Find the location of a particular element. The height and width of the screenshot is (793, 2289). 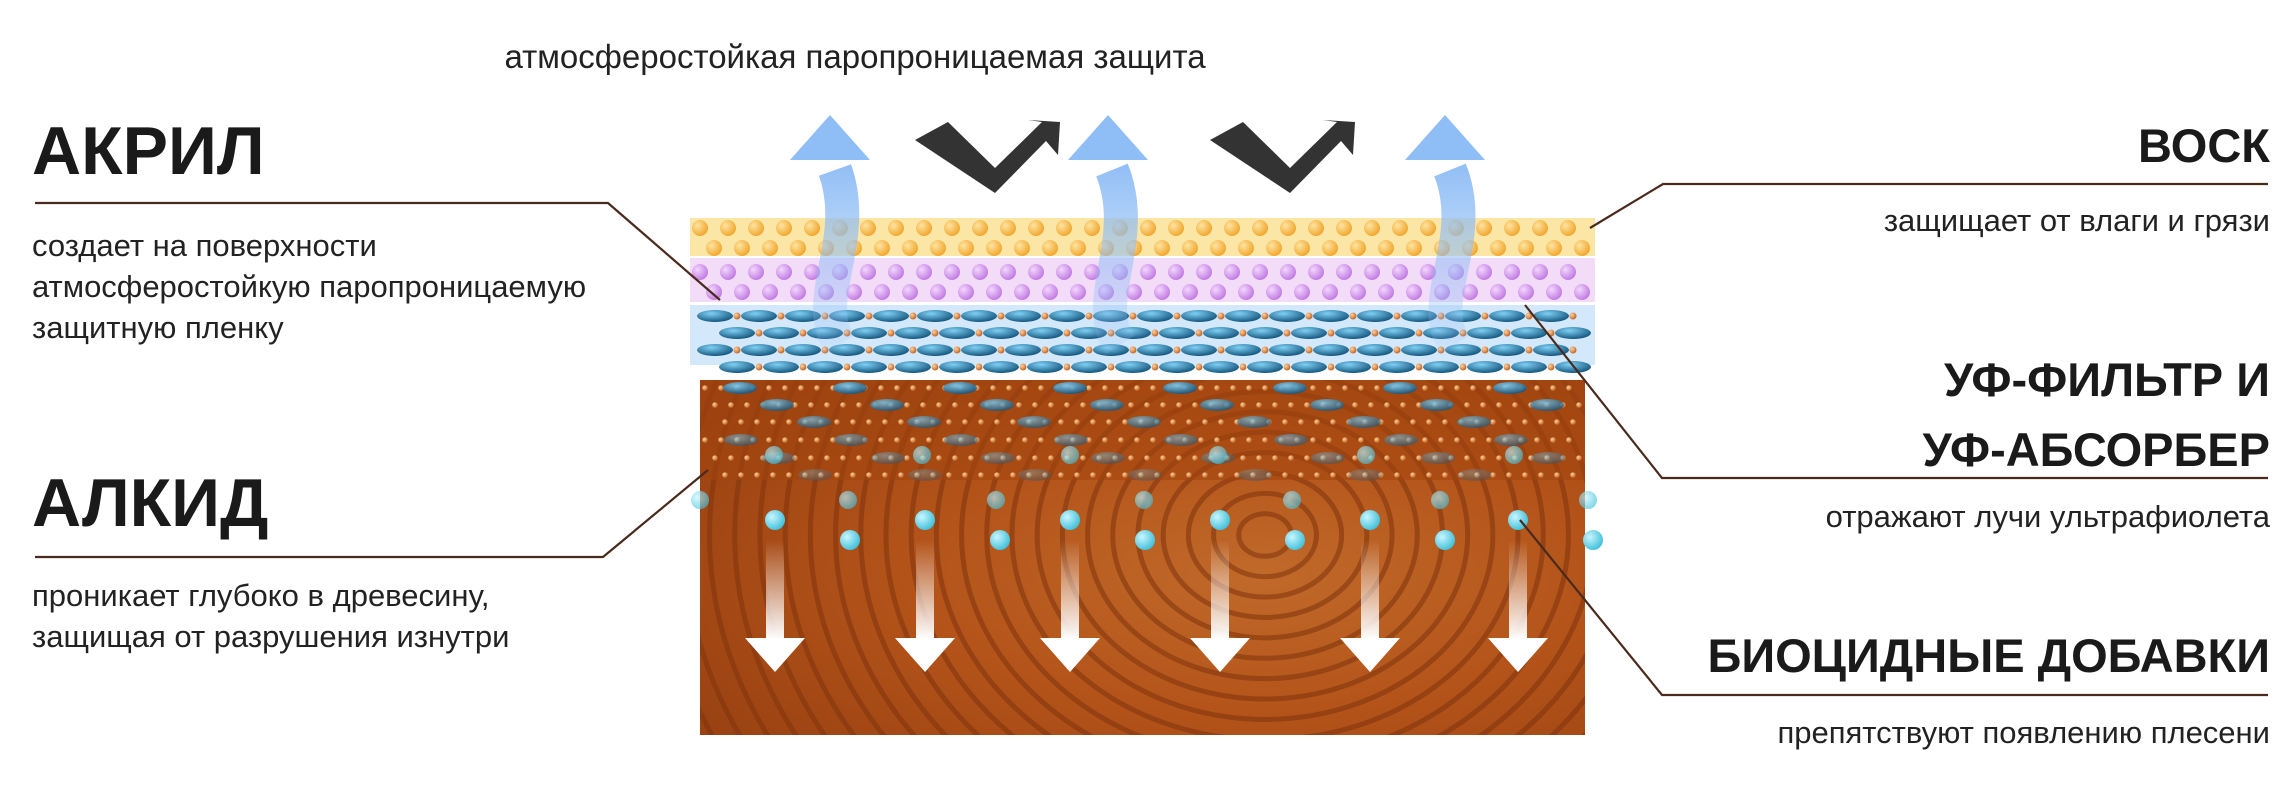

akril-desc-line: атмосферостойкую паропроницаемую is located at coordinates (309, 286).